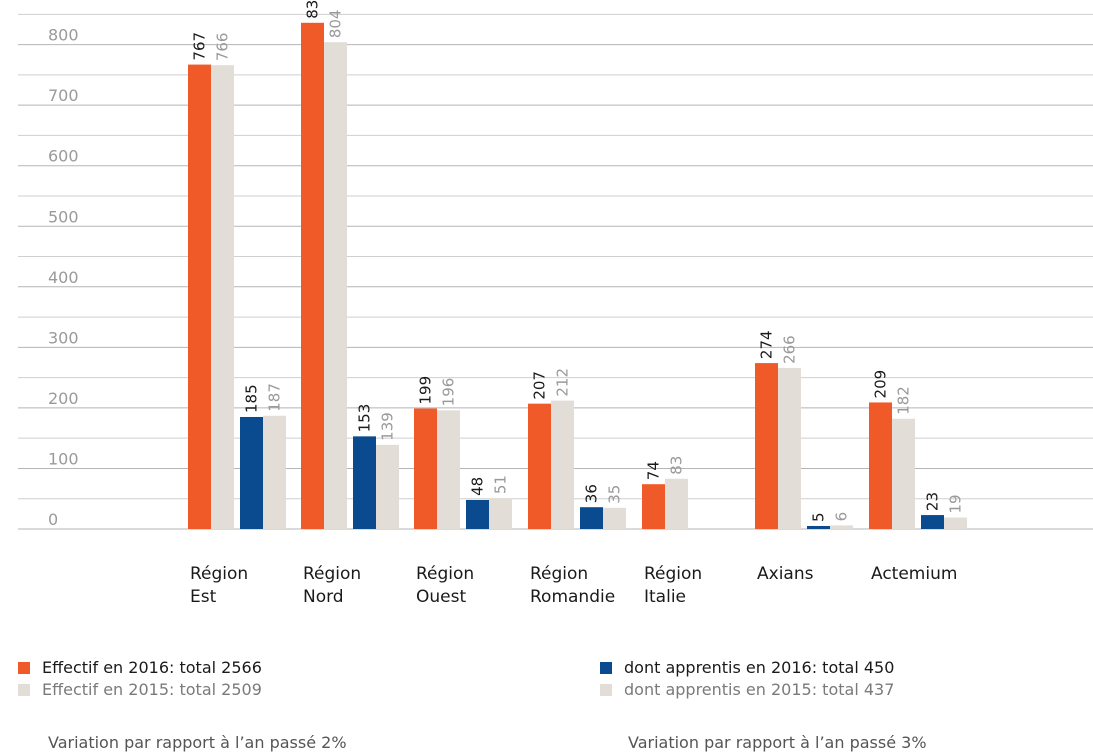  I want to click on legend-item: Effectif en 2016: total 2566, so click(140, 668).